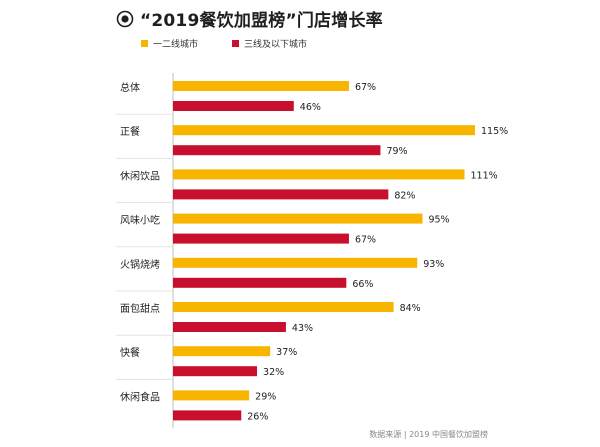 Image resolution: width=600 pixels, height=447 pixels. What do you see at coordinates (261, 86) in the screenshot?
I see `bar-tier12-overall` at bounding box center [261, 86].